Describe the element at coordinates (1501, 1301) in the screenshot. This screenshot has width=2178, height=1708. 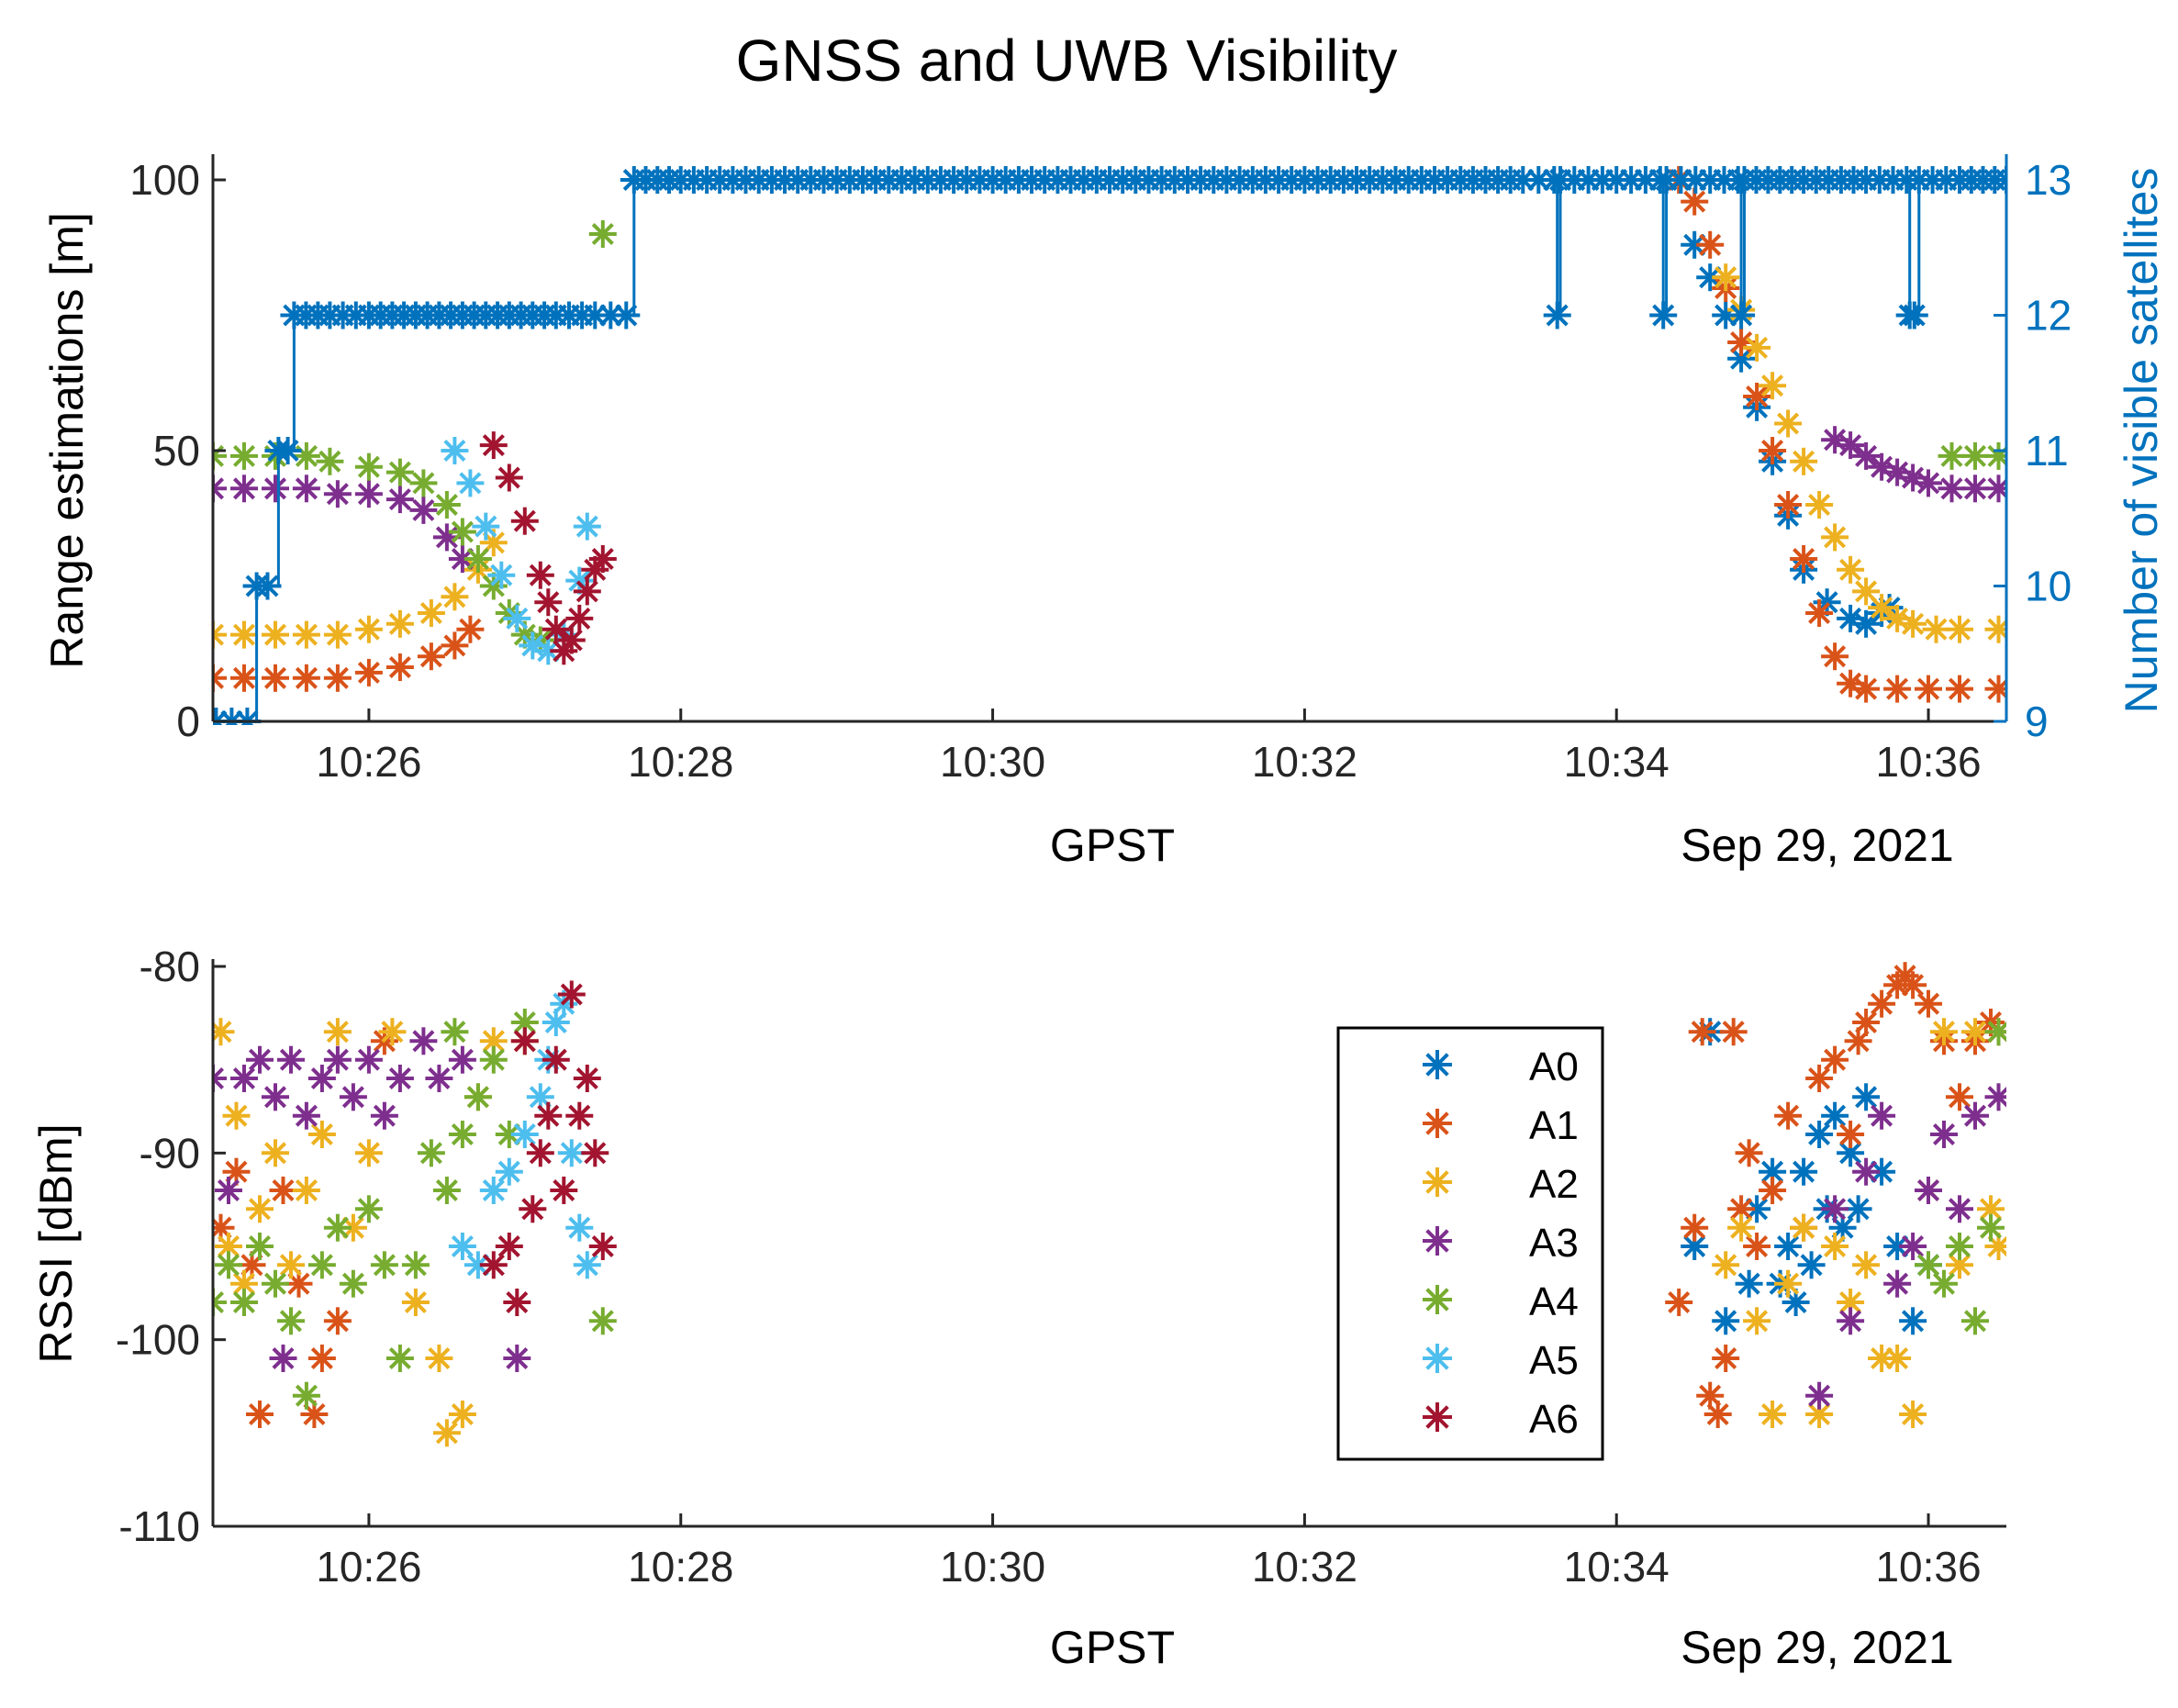
I see `legend-item-a4: A4` at that location.